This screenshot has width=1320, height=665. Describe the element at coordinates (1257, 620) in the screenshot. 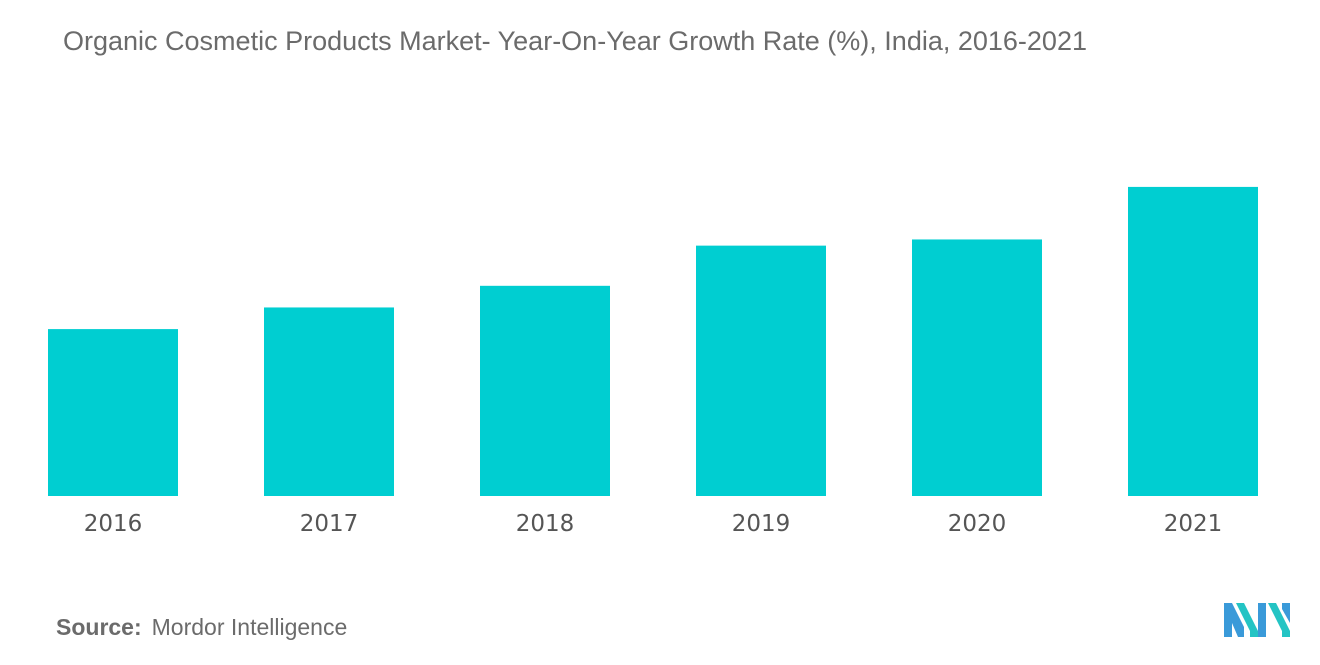

I see `mordor-intelligence-logo-icon` at that location.